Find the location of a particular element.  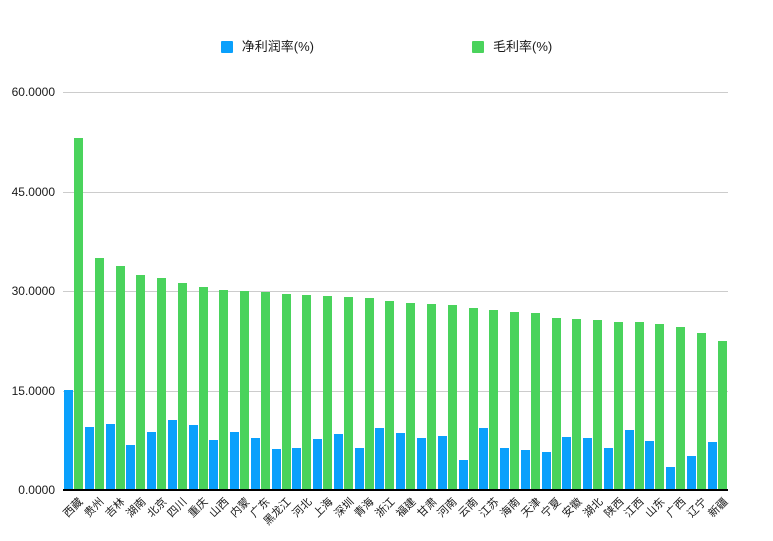

x-tick-label-浙江: 浙江 is located at coordinates (385, 508).